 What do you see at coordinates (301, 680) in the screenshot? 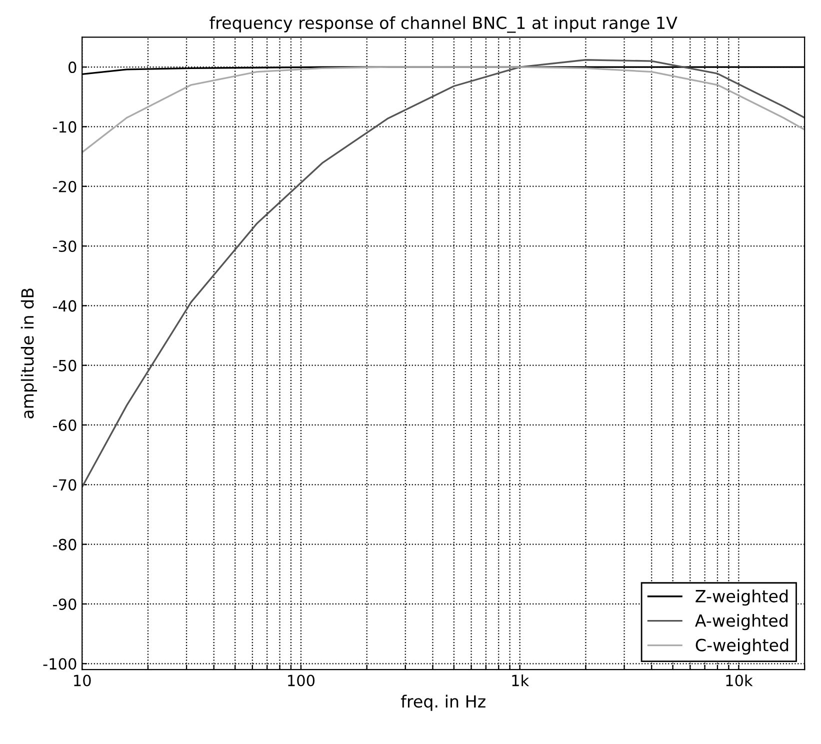
I see `x-tick-label: 100` at bounding box center [301, 680].